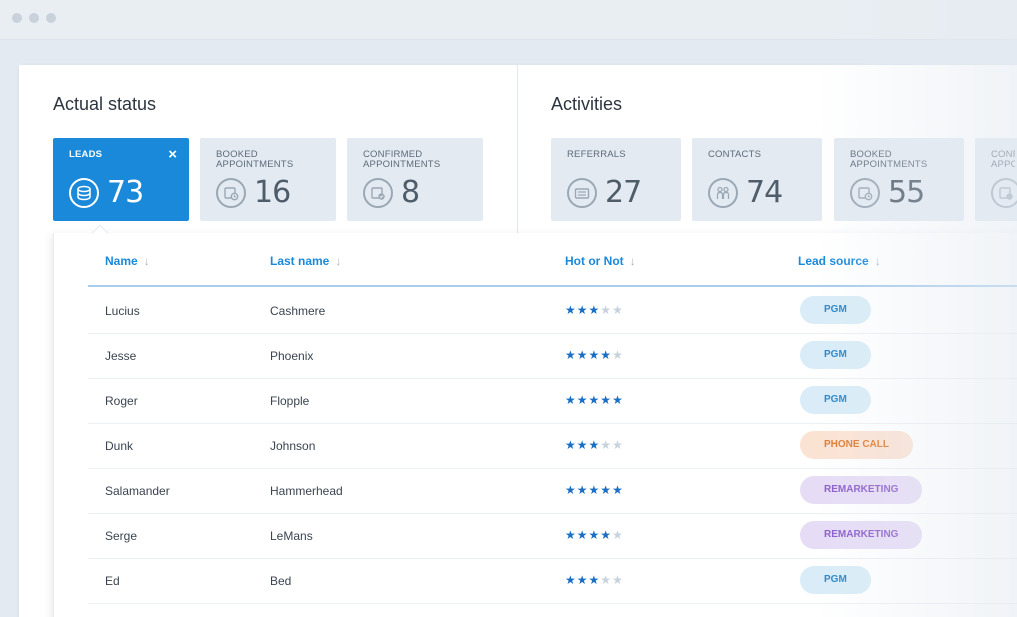 The width and height of the screenshot is (1017, 617). Describe the element at coordinates (292, 356) in the screenshot. I see `cell-last-name: Phoenix` at that location.